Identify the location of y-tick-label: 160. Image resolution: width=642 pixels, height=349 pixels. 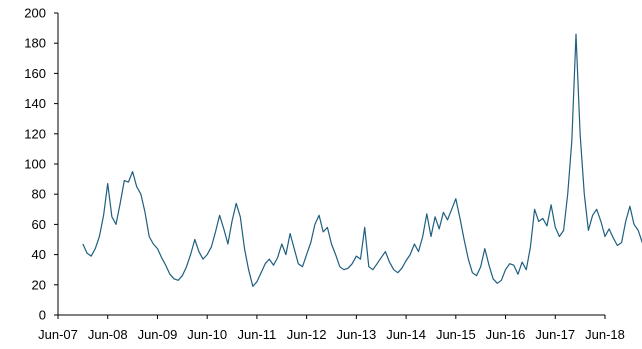
(35, 73).